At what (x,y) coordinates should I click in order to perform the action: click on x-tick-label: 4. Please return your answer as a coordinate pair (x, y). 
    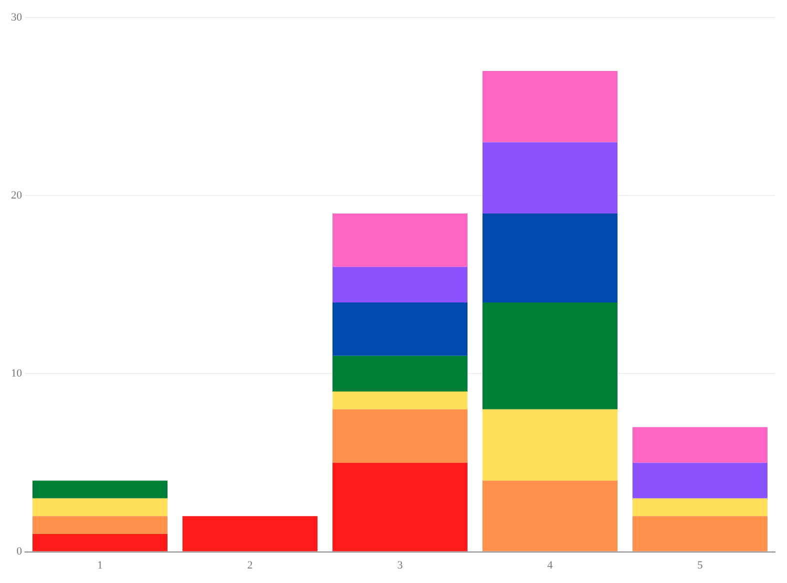
    Looking at the image, I should click on (550, 565).